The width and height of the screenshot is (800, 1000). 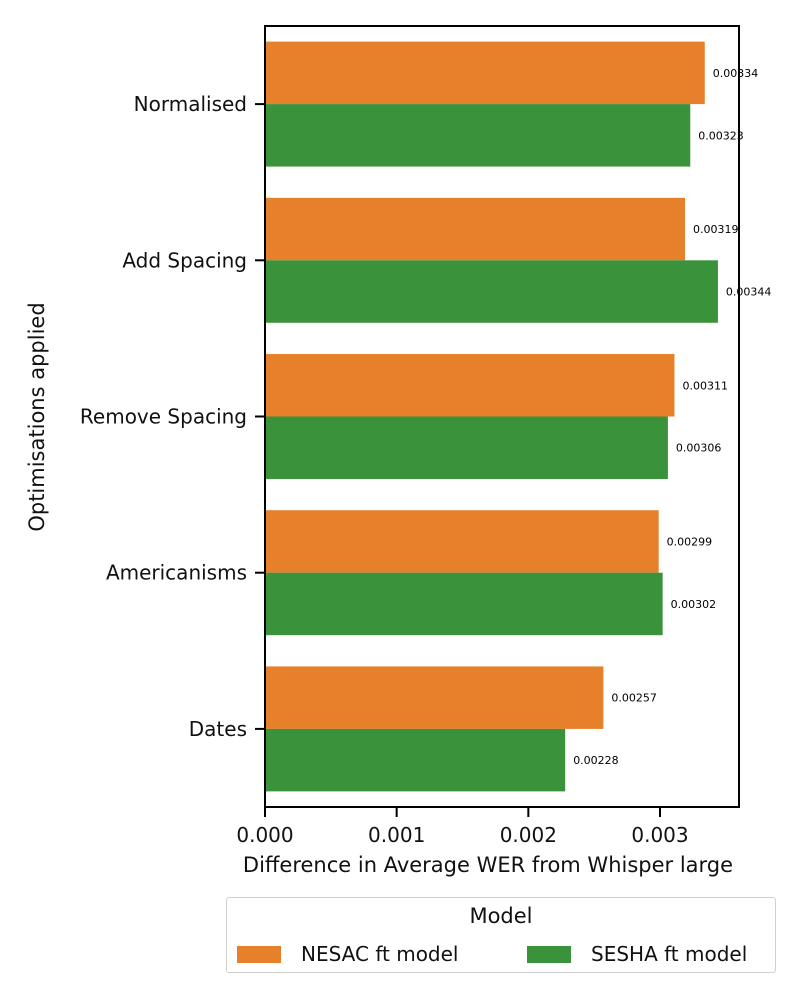 What do you see at coordinates (669, 954) in the screenshot?
I see `legend-label-sesha: SESHA ft model` at bounding box center [669, 954].